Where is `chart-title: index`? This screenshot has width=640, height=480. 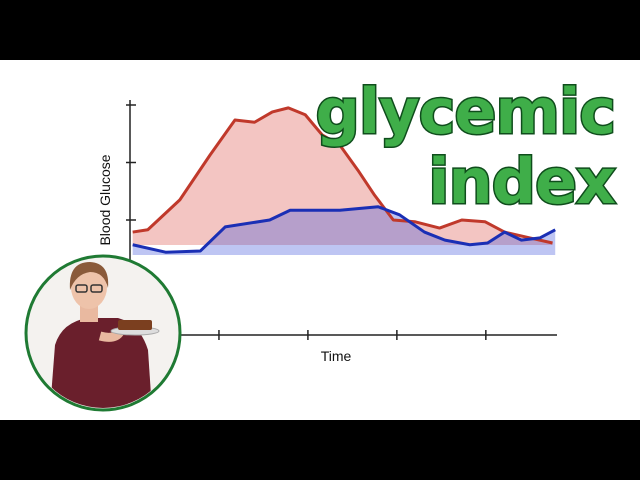
chart-title: index is located at coordinates (522, 181).